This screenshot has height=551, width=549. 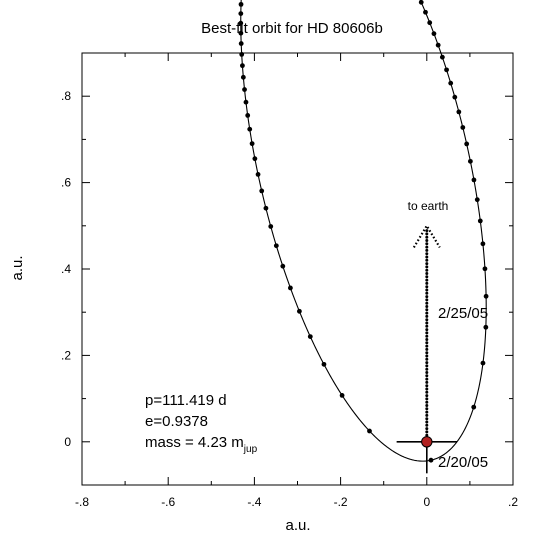 I want to click on to-earth-label: to earth, so click(x=428, y=206).